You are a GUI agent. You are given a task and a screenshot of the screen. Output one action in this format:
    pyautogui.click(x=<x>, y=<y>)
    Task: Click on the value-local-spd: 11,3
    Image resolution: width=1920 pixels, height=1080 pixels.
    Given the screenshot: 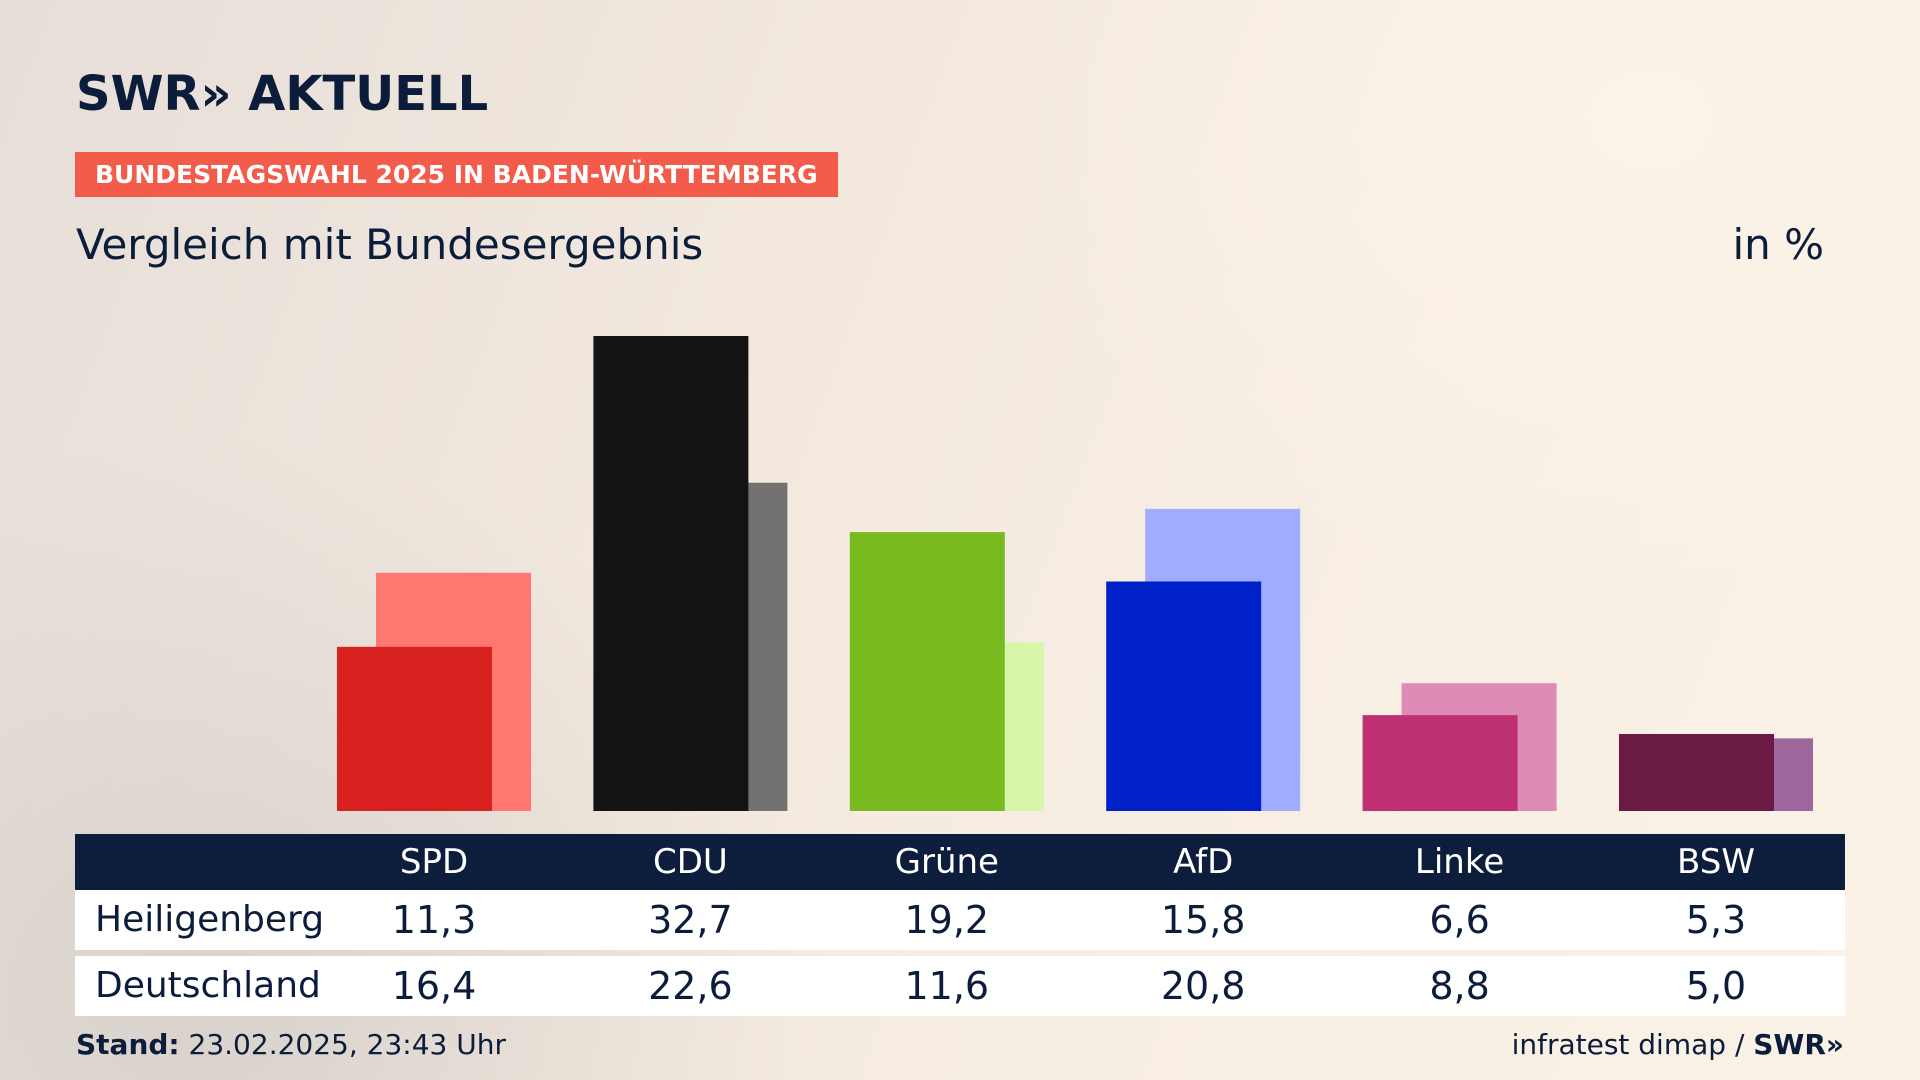 What is the action you would take?
    pyautogui.click(x=434, y=920)
    